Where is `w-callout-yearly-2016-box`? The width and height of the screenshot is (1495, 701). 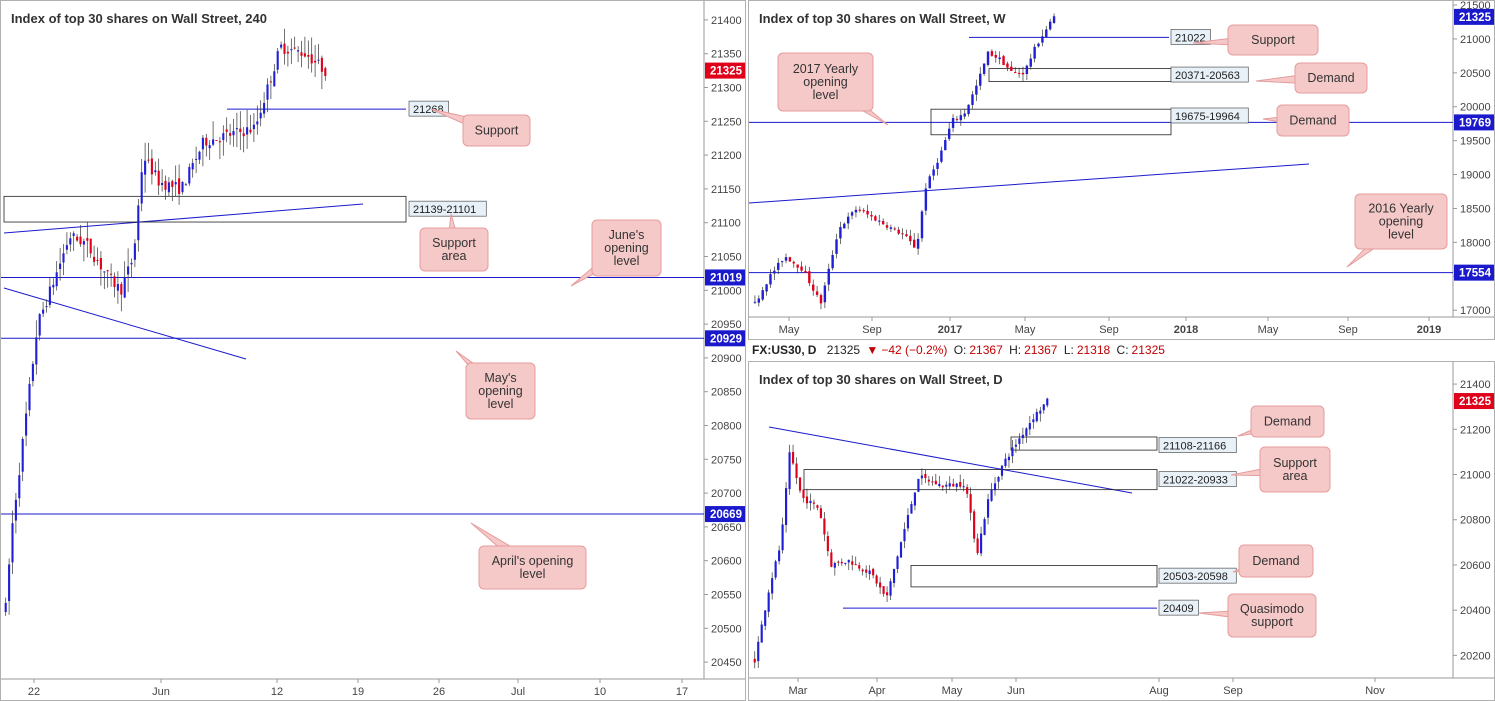
w-callout-yearly-2016-box is located at coordinates (1401, 221).